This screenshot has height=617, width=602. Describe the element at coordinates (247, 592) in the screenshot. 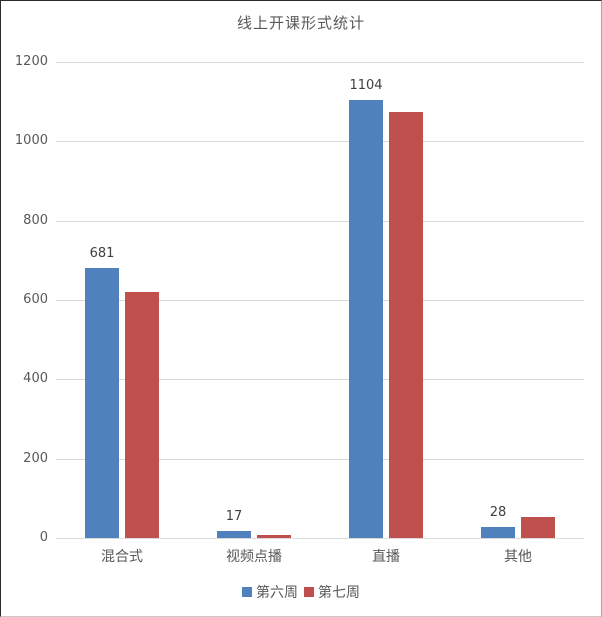

I see `legend-swatch-week6-icon` at that location.